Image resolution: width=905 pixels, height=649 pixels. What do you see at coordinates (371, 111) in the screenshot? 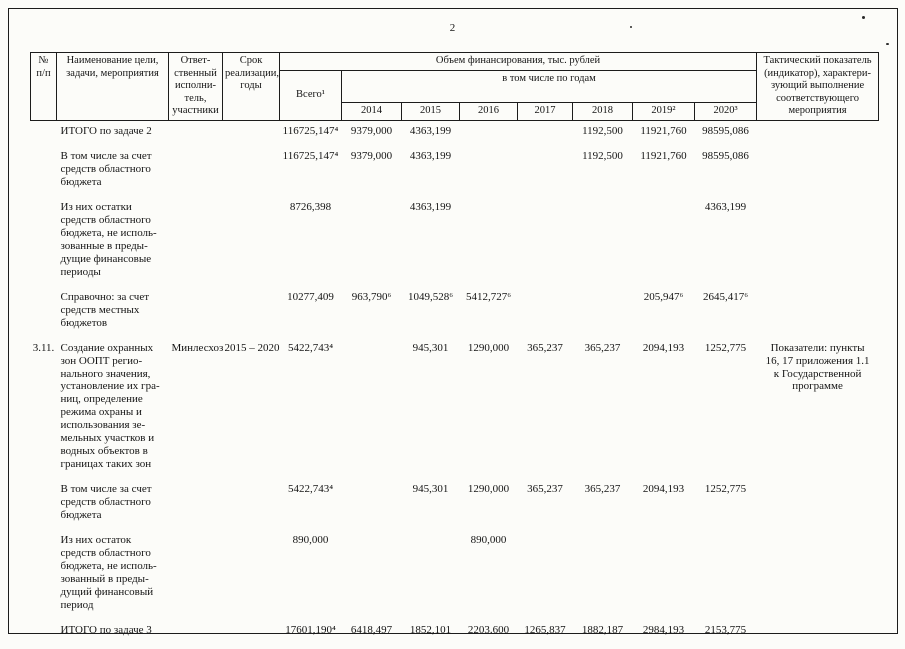
I see `col-header-2014: 2014` at bounding box center [371, 111].